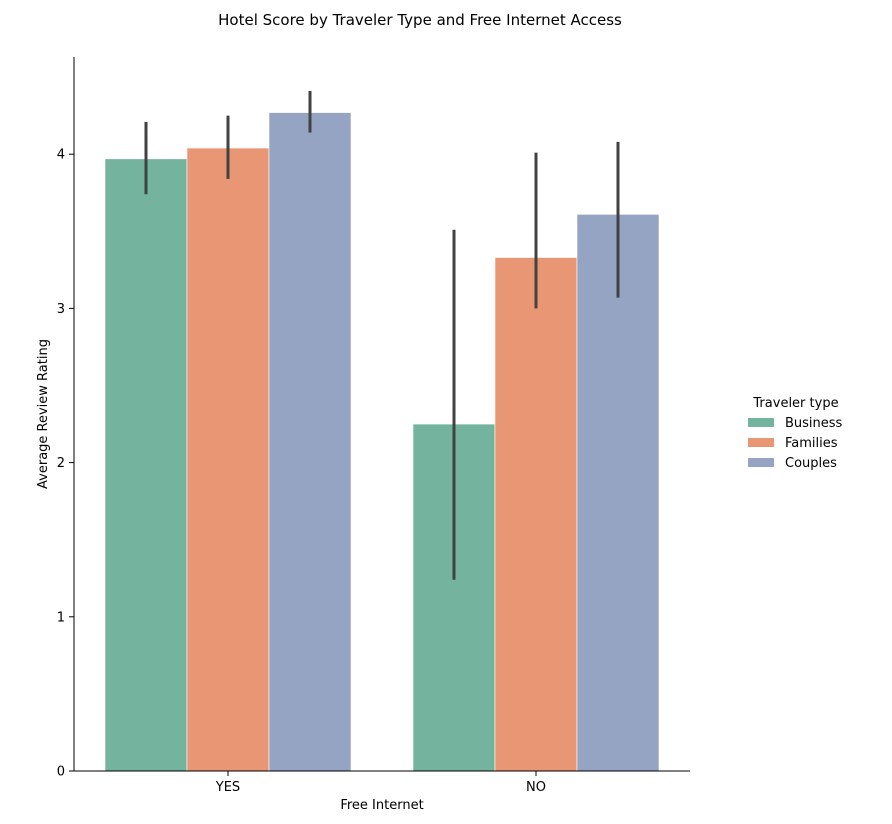  What do you see at coordinates (618, 493) in the screenshot?
I see `bar-couples-no` at bounding box center [618, 493].